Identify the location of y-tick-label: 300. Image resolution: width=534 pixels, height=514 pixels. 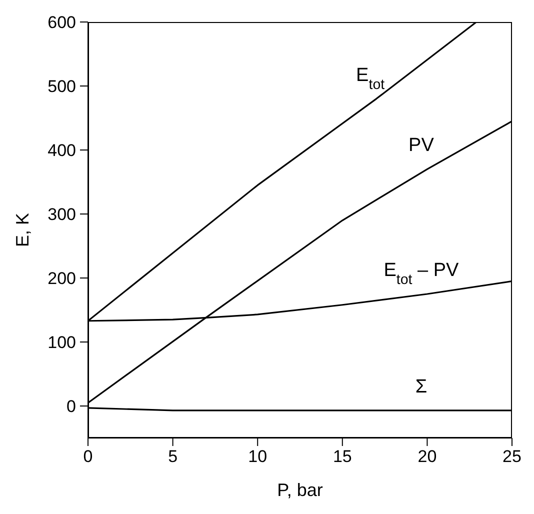
(62, 214).